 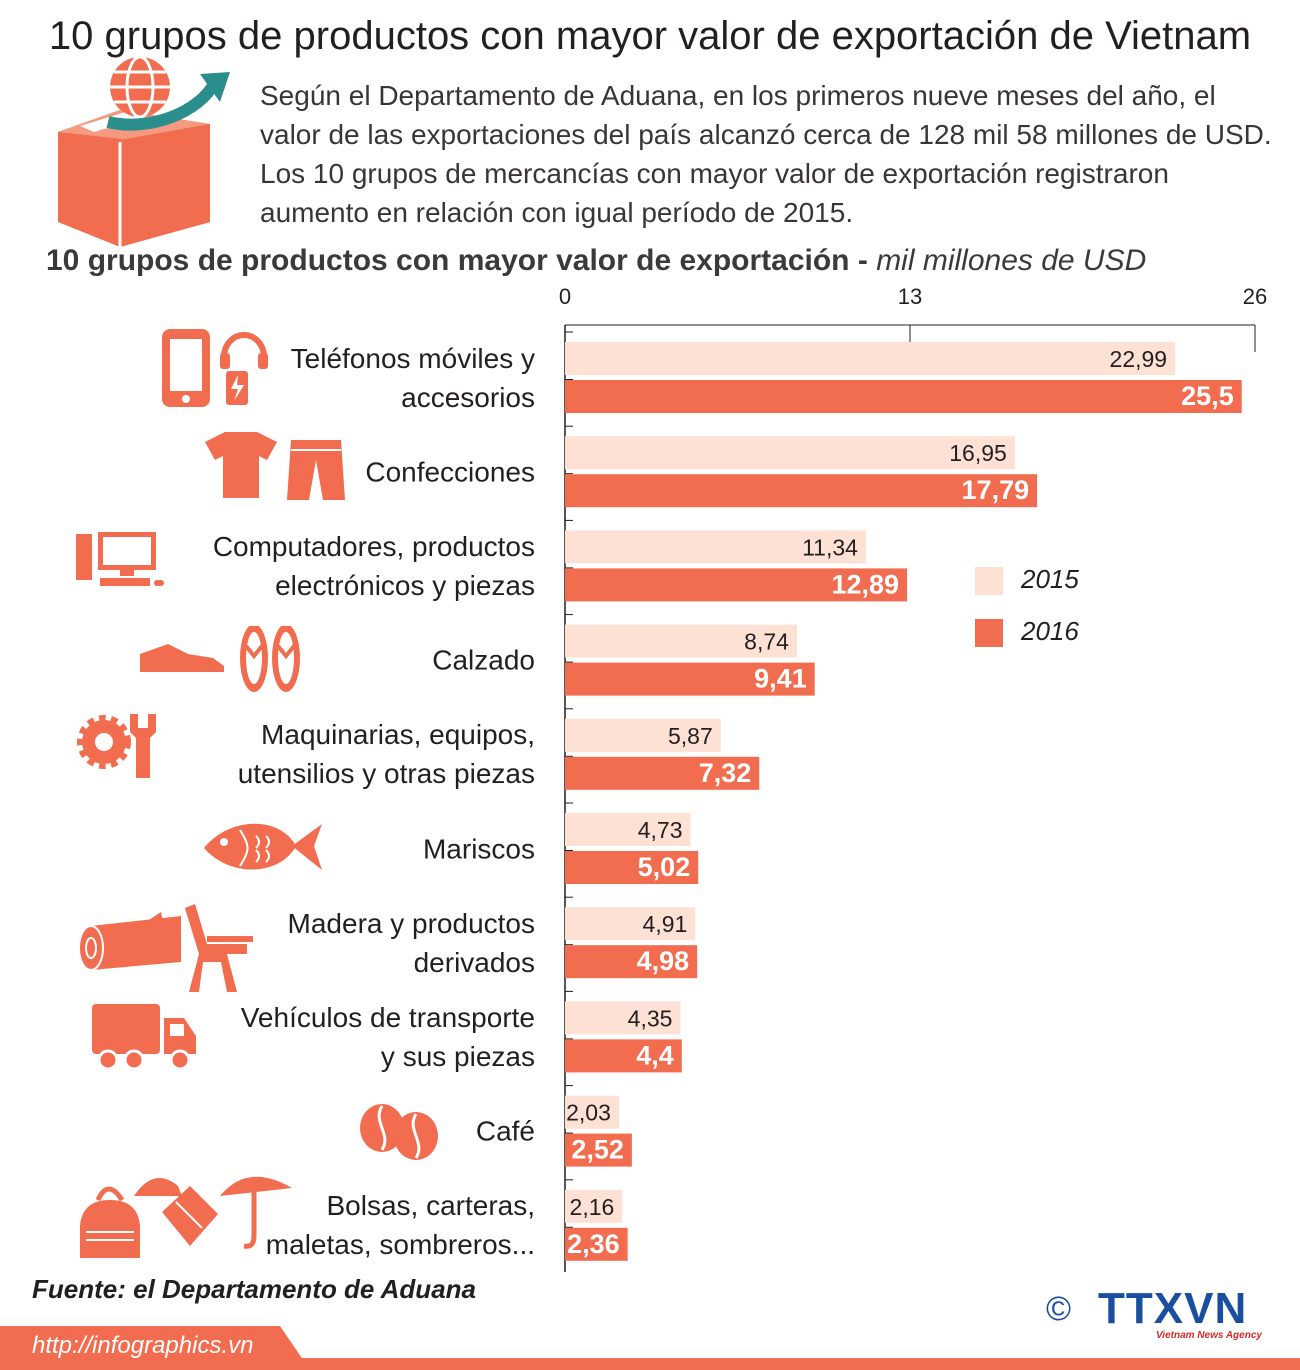 What do you see at coordinates (1011, 260) in the screenshot?
I see `chart-unit: mil millones de USD` at bounding box center [1011, 260].